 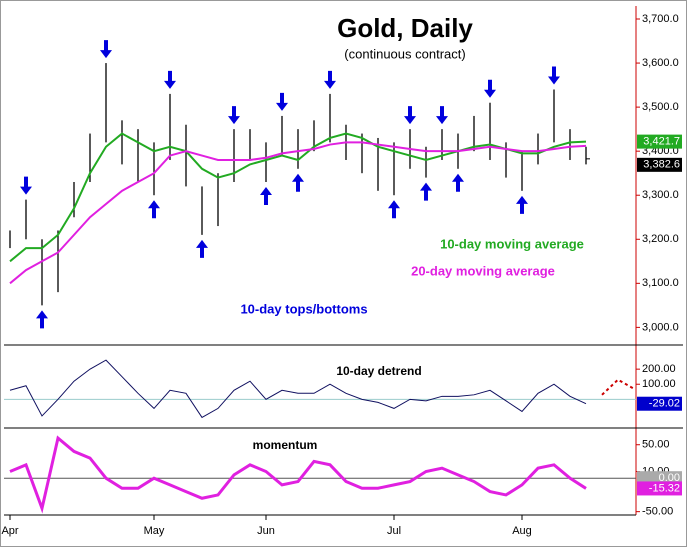 What do you see at coordinates (660, 239) in the screenshot?
I see `y-tick-label: 3,200.0` at bounding box center [660, 239].